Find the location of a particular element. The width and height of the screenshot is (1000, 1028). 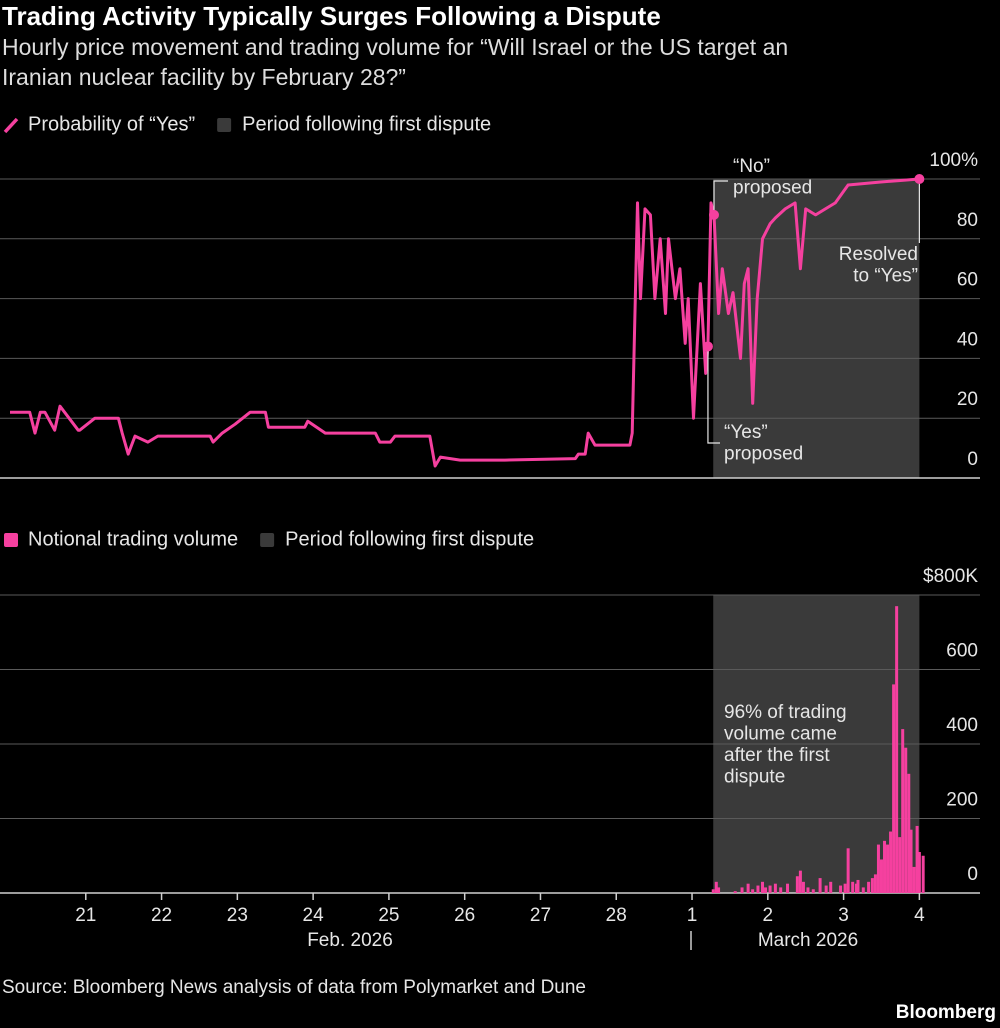

x-group-label: March 2026 is located at coordinates (808, 940).